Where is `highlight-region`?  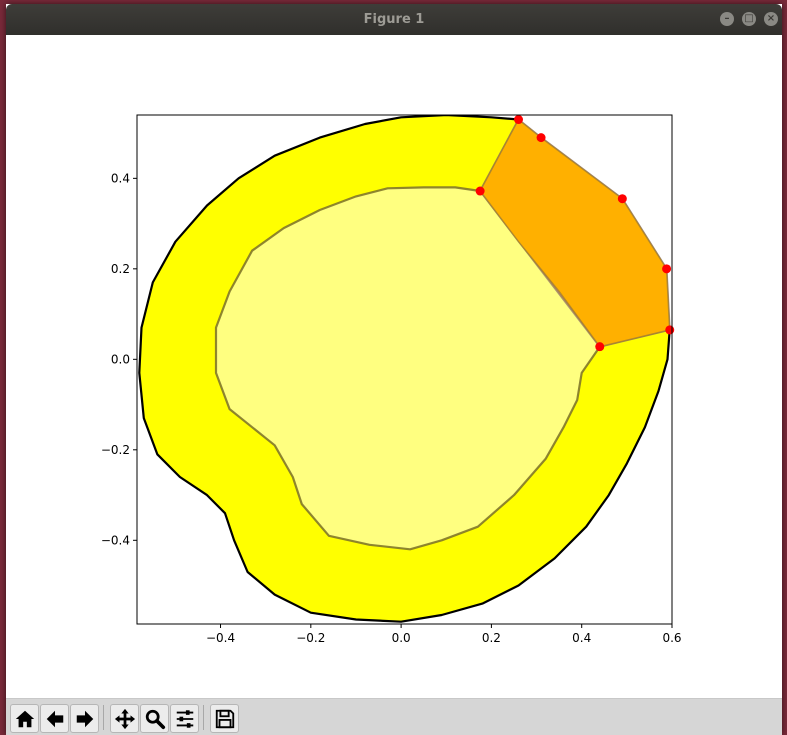
highlight-region is located at coordinates (575, 233).